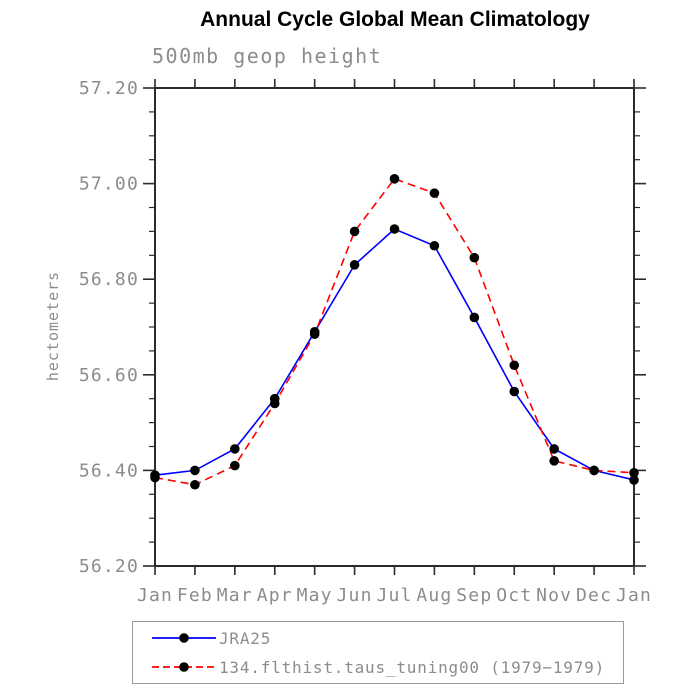  I want to click on legend-row-jra25: JRA25, so click(378, 638).